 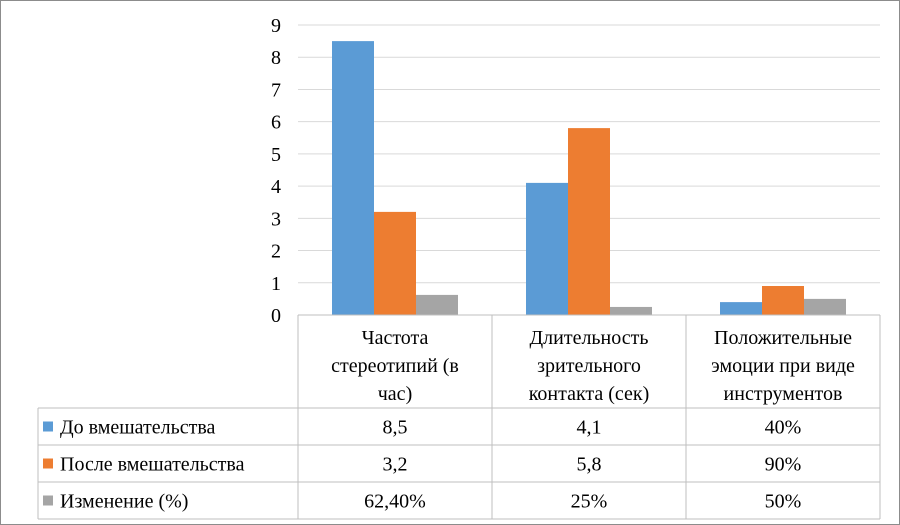 What do you see at coordinates (276, 219) in the screenshot?
I see `y-tick-label: 3` at bounding box center [276, 219].